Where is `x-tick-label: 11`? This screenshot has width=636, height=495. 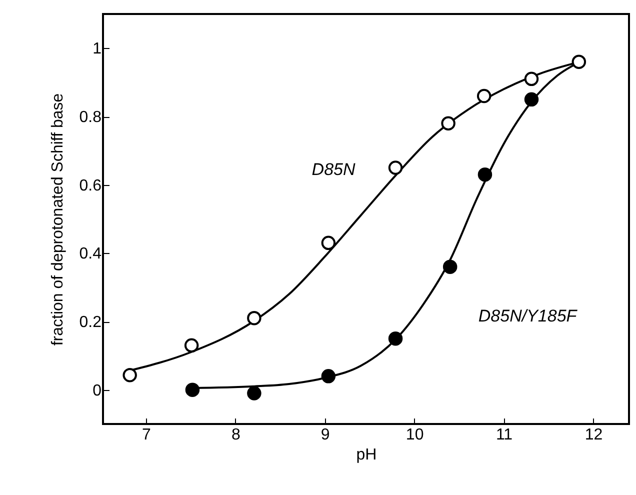 x-tick-label: 11 is located at coordinates (504, 435).